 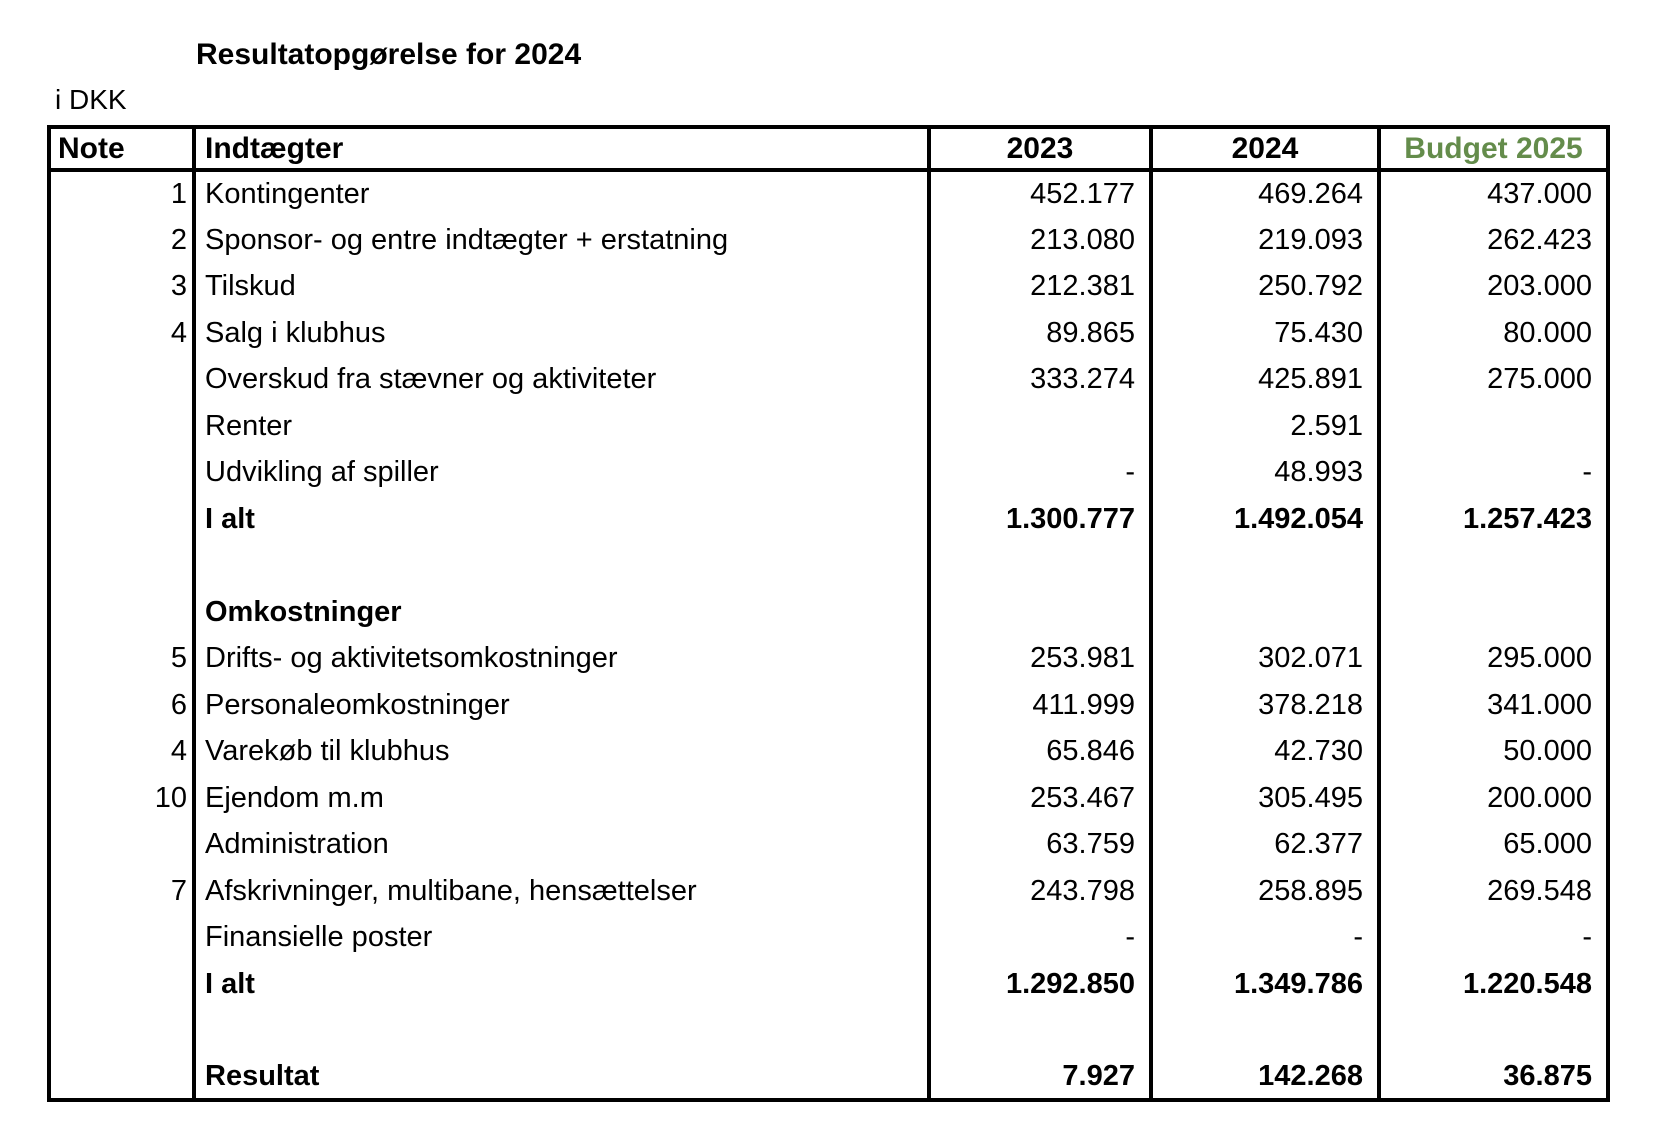 I want to click on header-note: Note, so click(x=121, y=149).